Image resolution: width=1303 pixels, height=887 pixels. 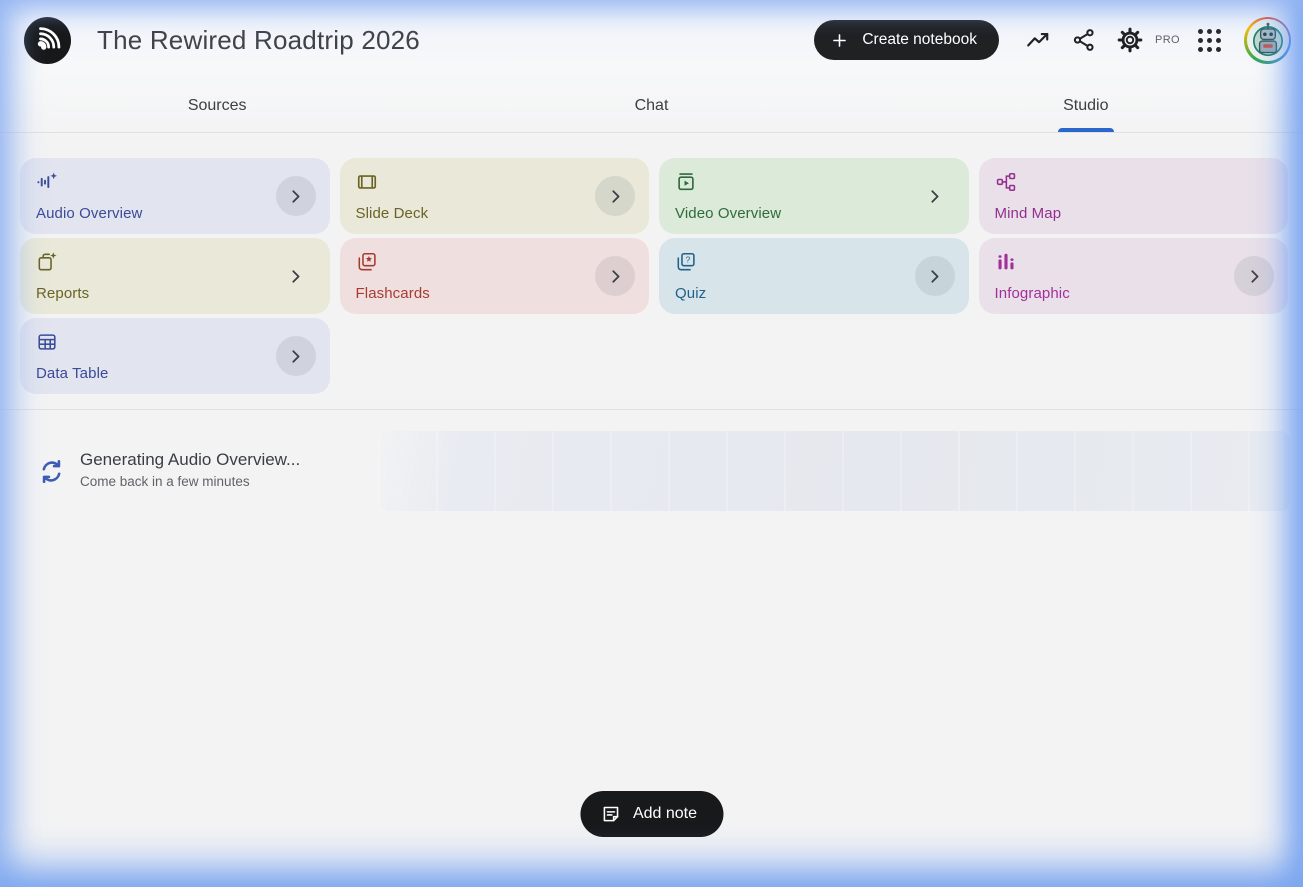 What do you see at coordinates (47, 40) in the screenshot?
I see `notebooklm-logo-icon` at bounding box center [47, 40].